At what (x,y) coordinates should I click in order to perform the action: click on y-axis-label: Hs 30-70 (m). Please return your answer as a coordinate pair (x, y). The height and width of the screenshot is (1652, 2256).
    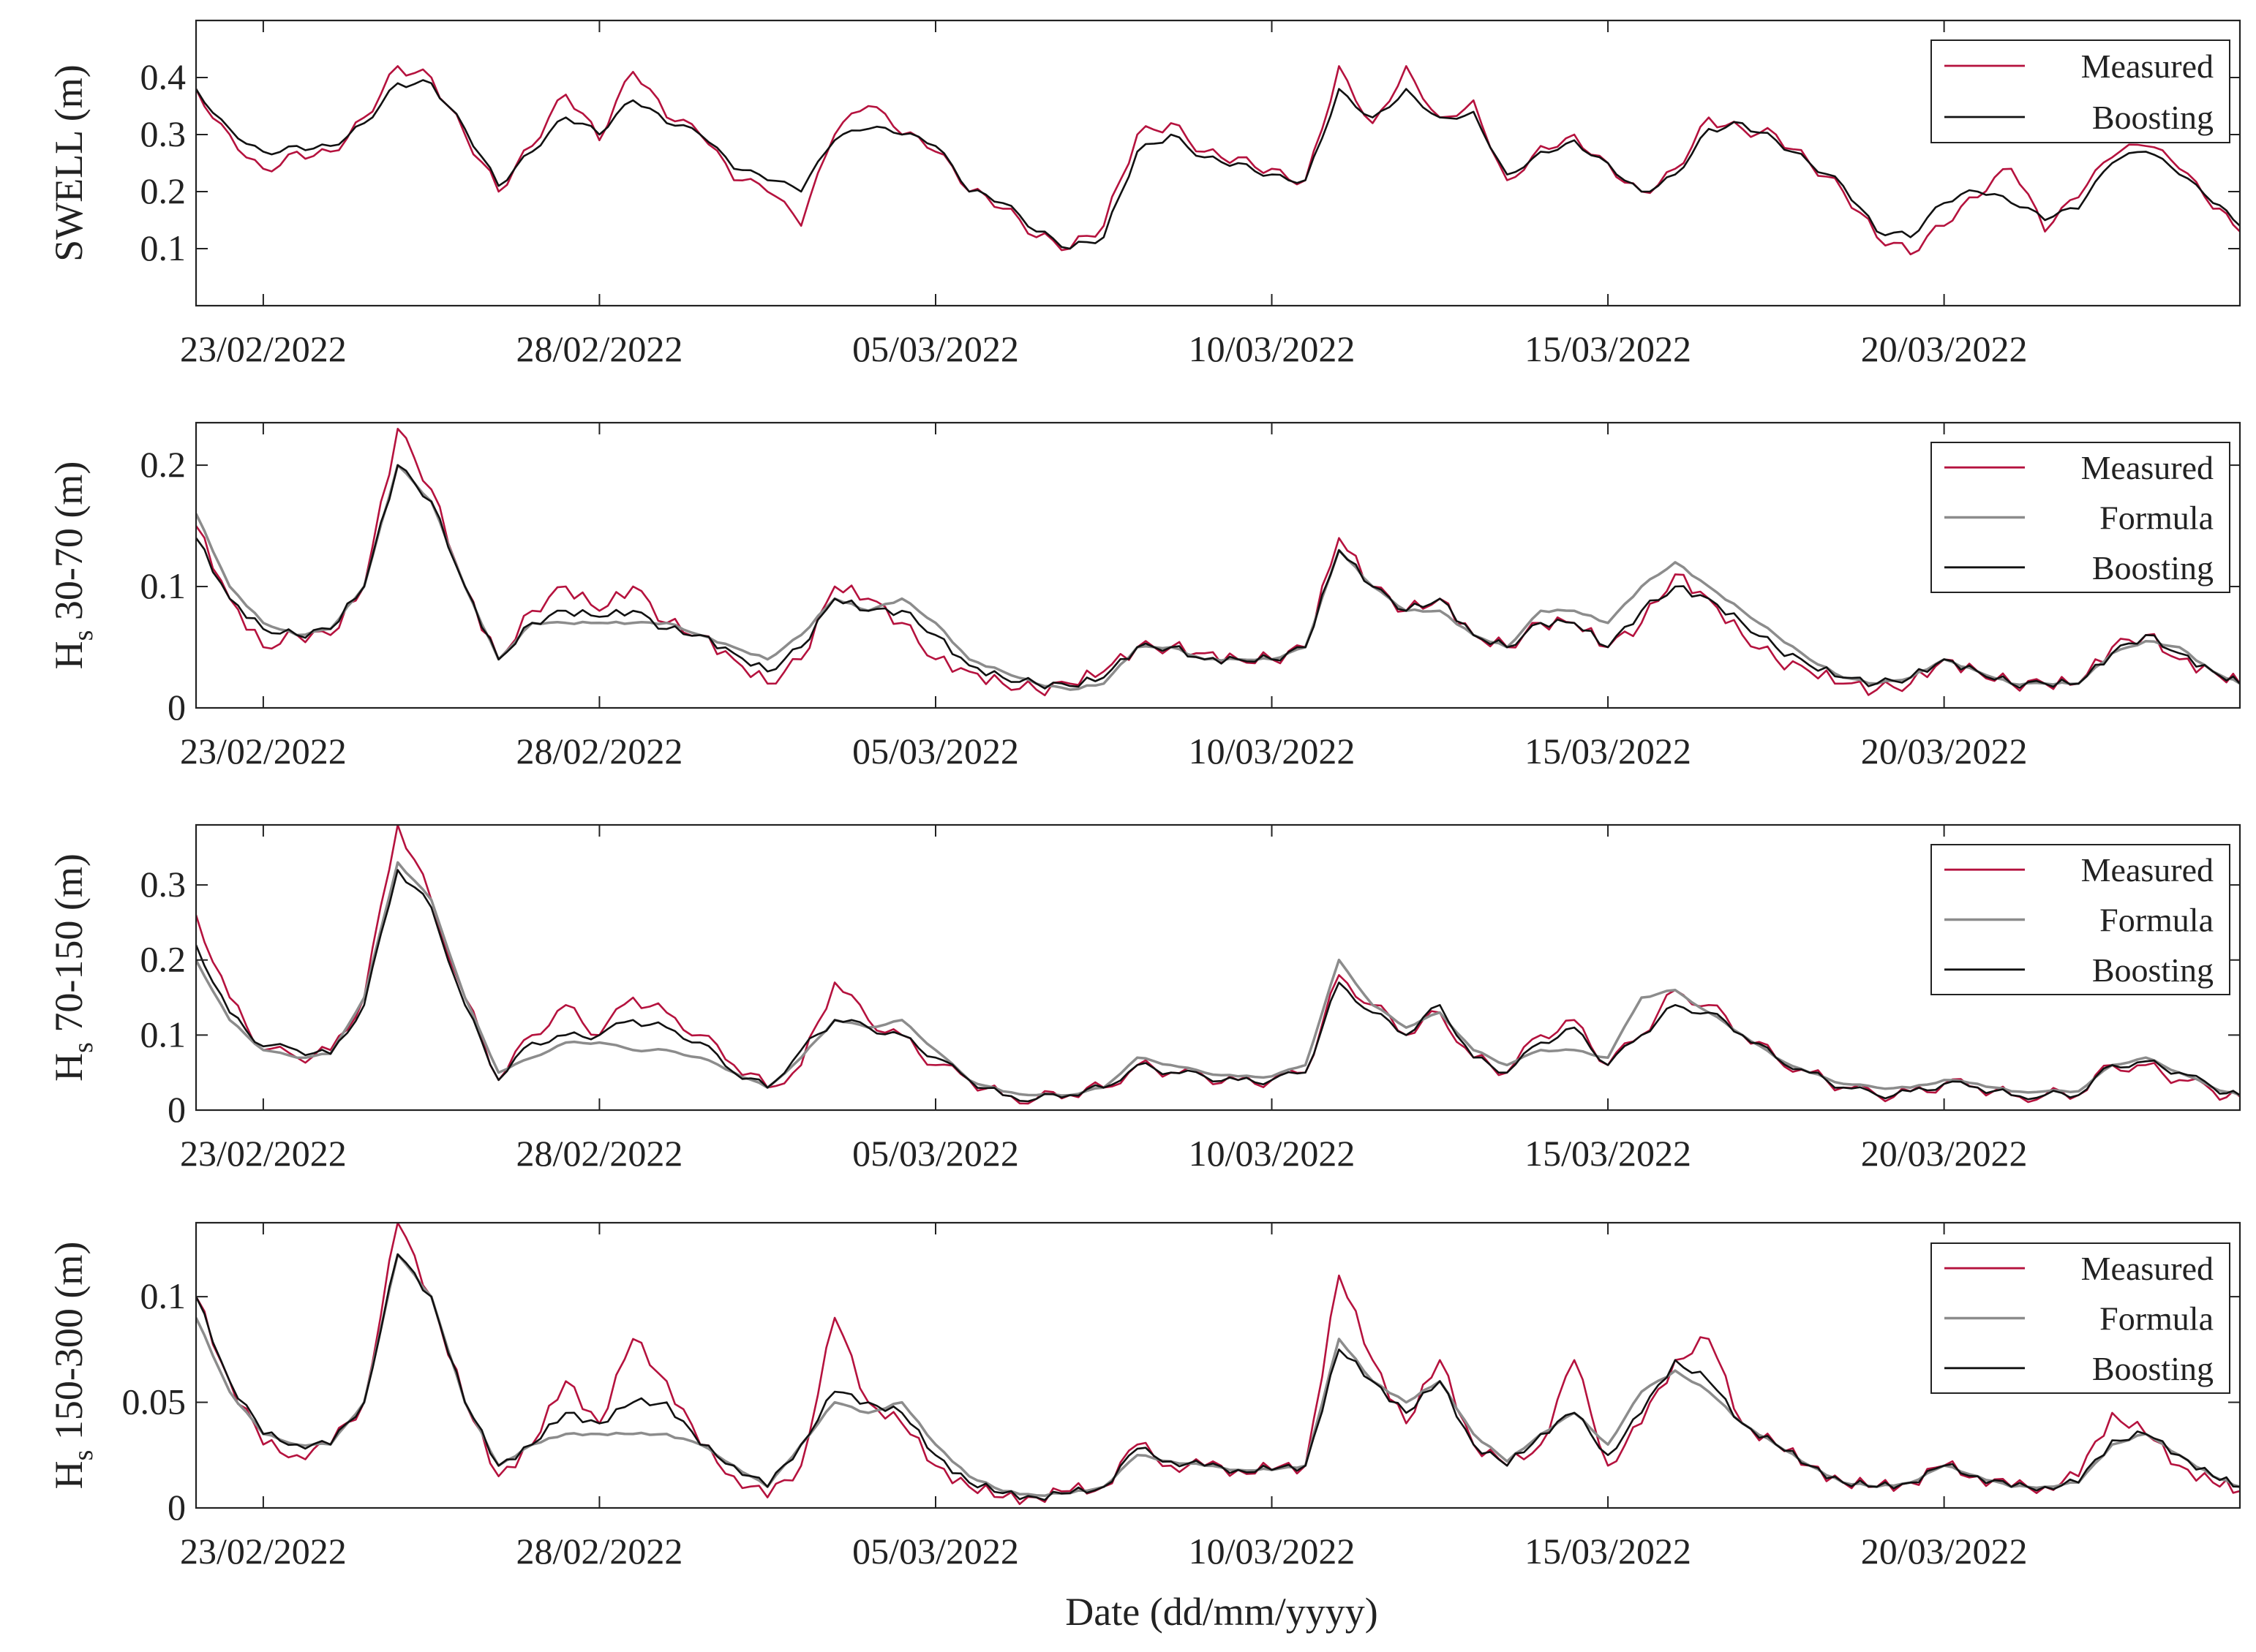
    Looking at the image, I should click on (73, 565).